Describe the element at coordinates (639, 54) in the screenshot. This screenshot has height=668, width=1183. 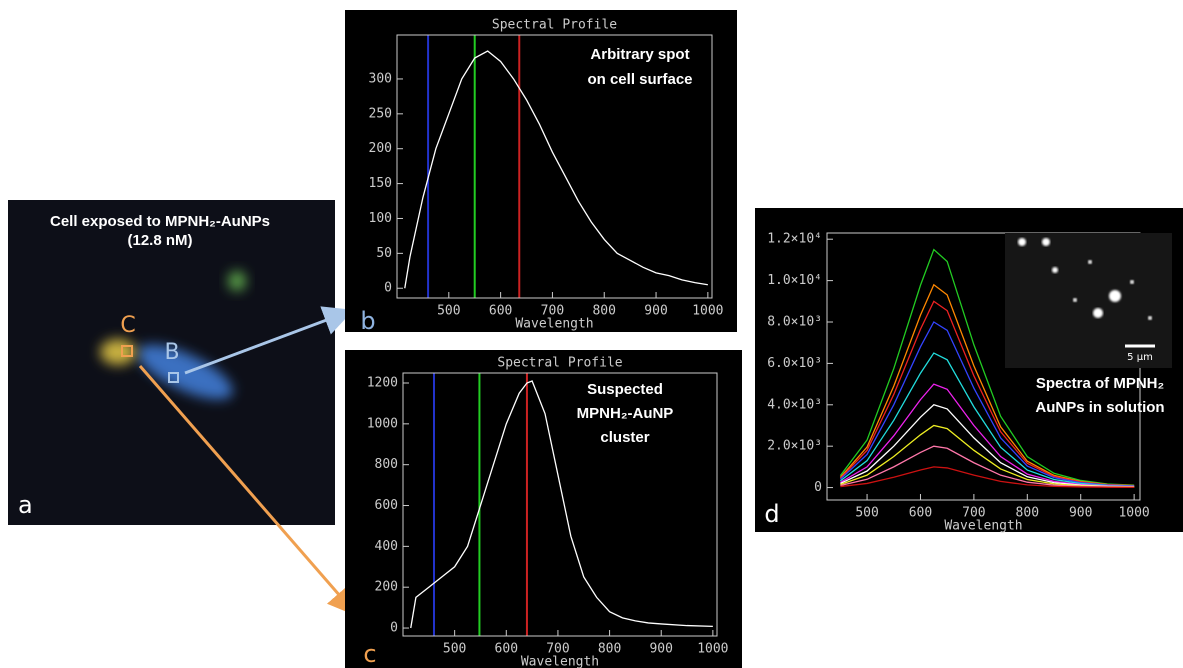
I see `annotation: Arbitrary spot` at that location.